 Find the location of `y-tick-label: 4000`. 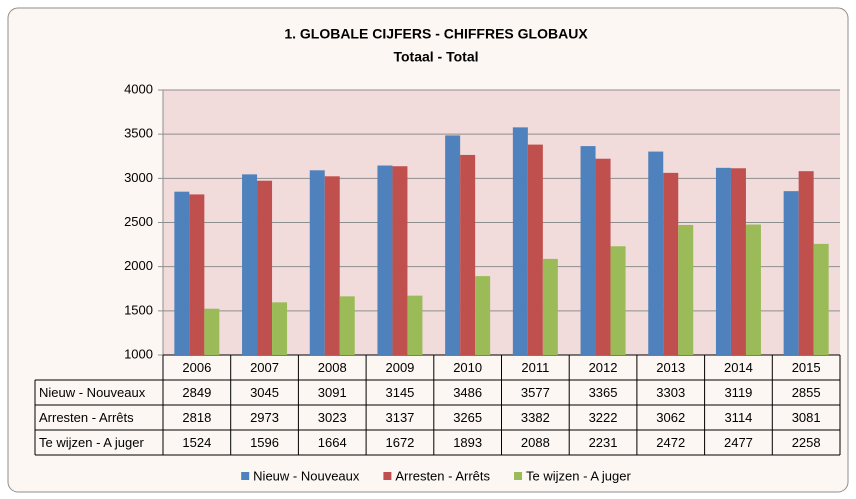

y-tick-label: 4000 is located at coordinates (138, 88).